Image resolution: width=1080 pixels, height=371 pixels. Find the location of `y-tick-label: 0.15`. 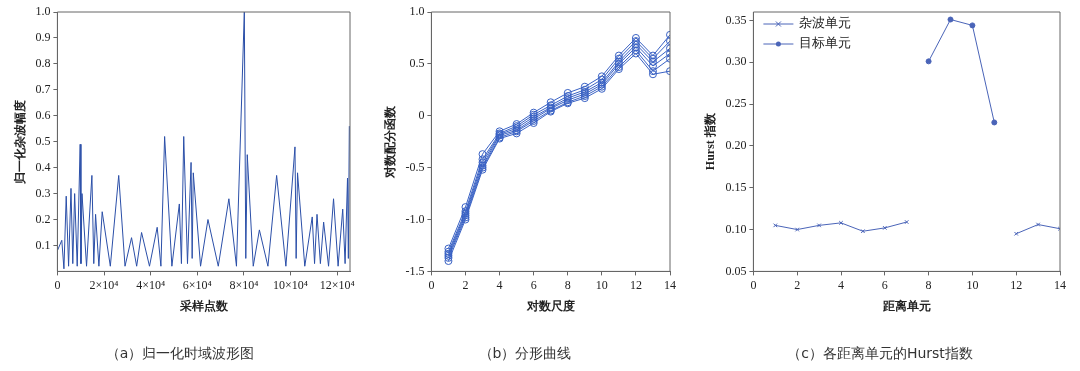

y-tick-label: 0.15 is located at coordinates (736, 186).